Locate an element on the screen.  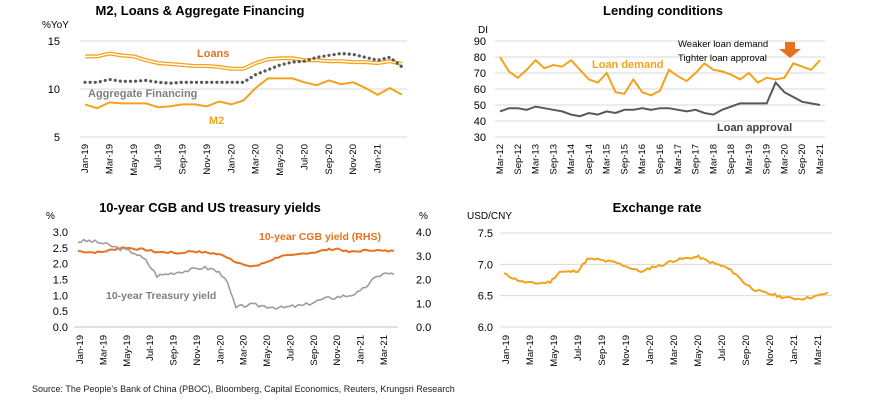
y-tick-label-left: 1.5 is located at coordinates (60, 281).